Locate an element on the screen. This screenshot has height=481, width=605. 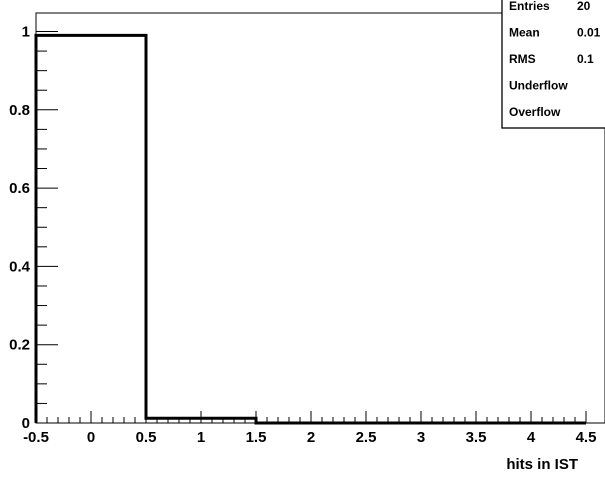
x-axis: -0.5 0 0.5 1 1.5 2 2.5 3 3.5 4 4.5 is located at coordinates (309, 428).